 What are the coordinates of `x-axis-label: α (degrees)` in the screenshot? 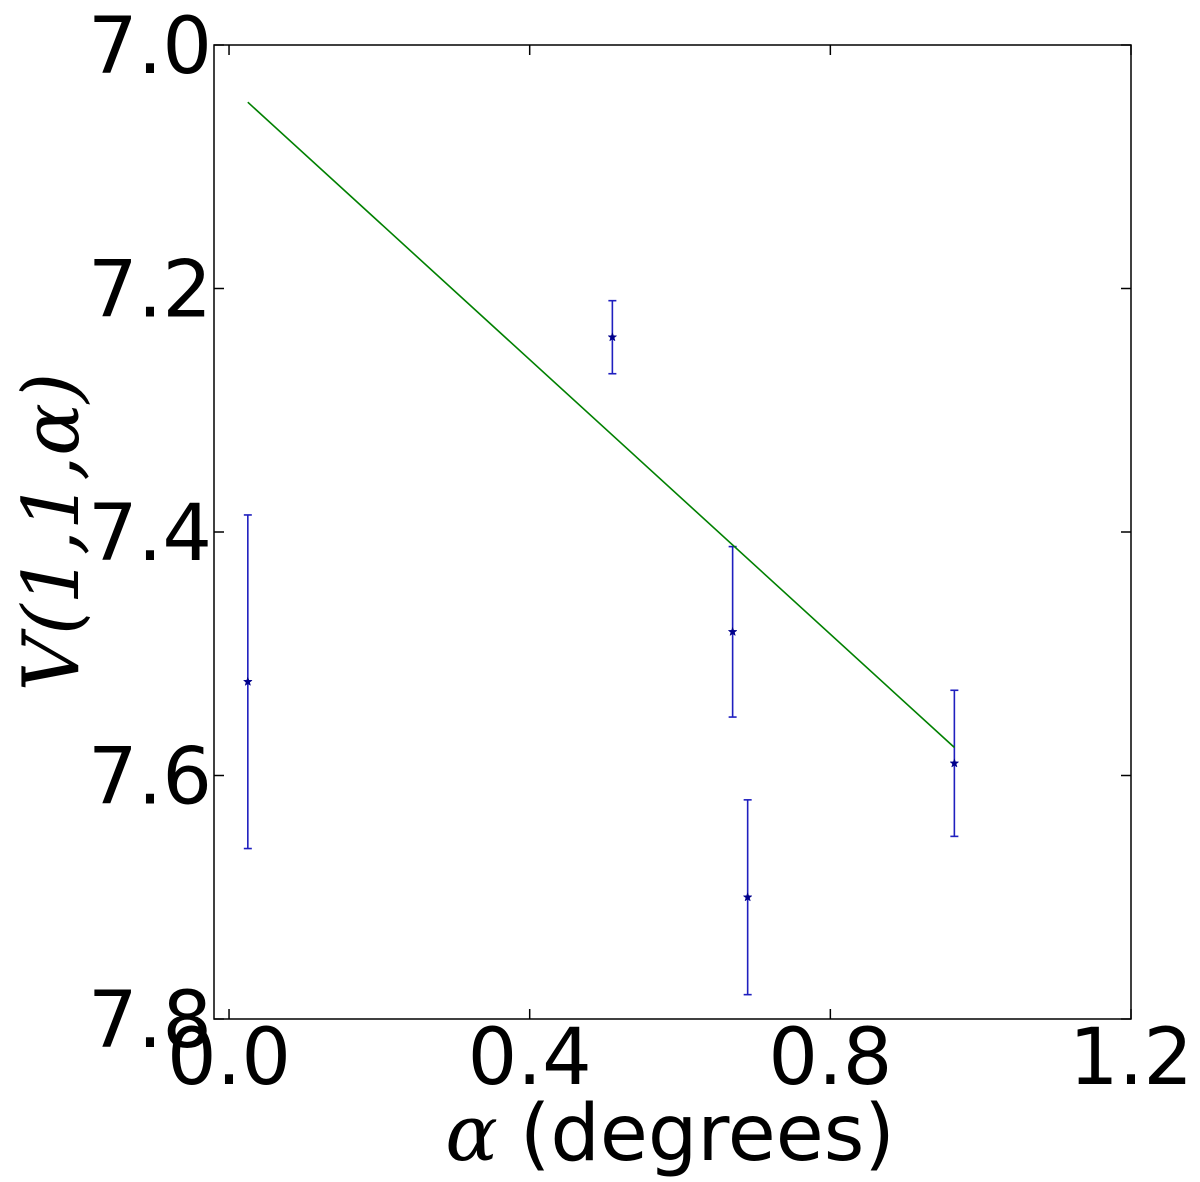 It's located at (670, 1134).